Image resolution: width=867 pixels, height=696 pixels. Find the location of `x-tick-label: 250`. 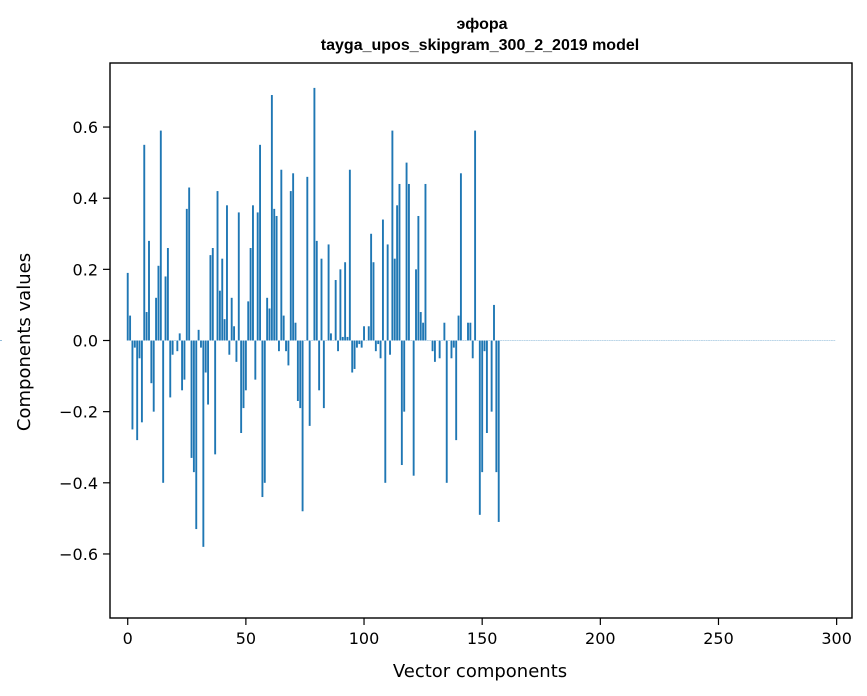

x-tick-label: 250 is located at coordinates (718, 638).